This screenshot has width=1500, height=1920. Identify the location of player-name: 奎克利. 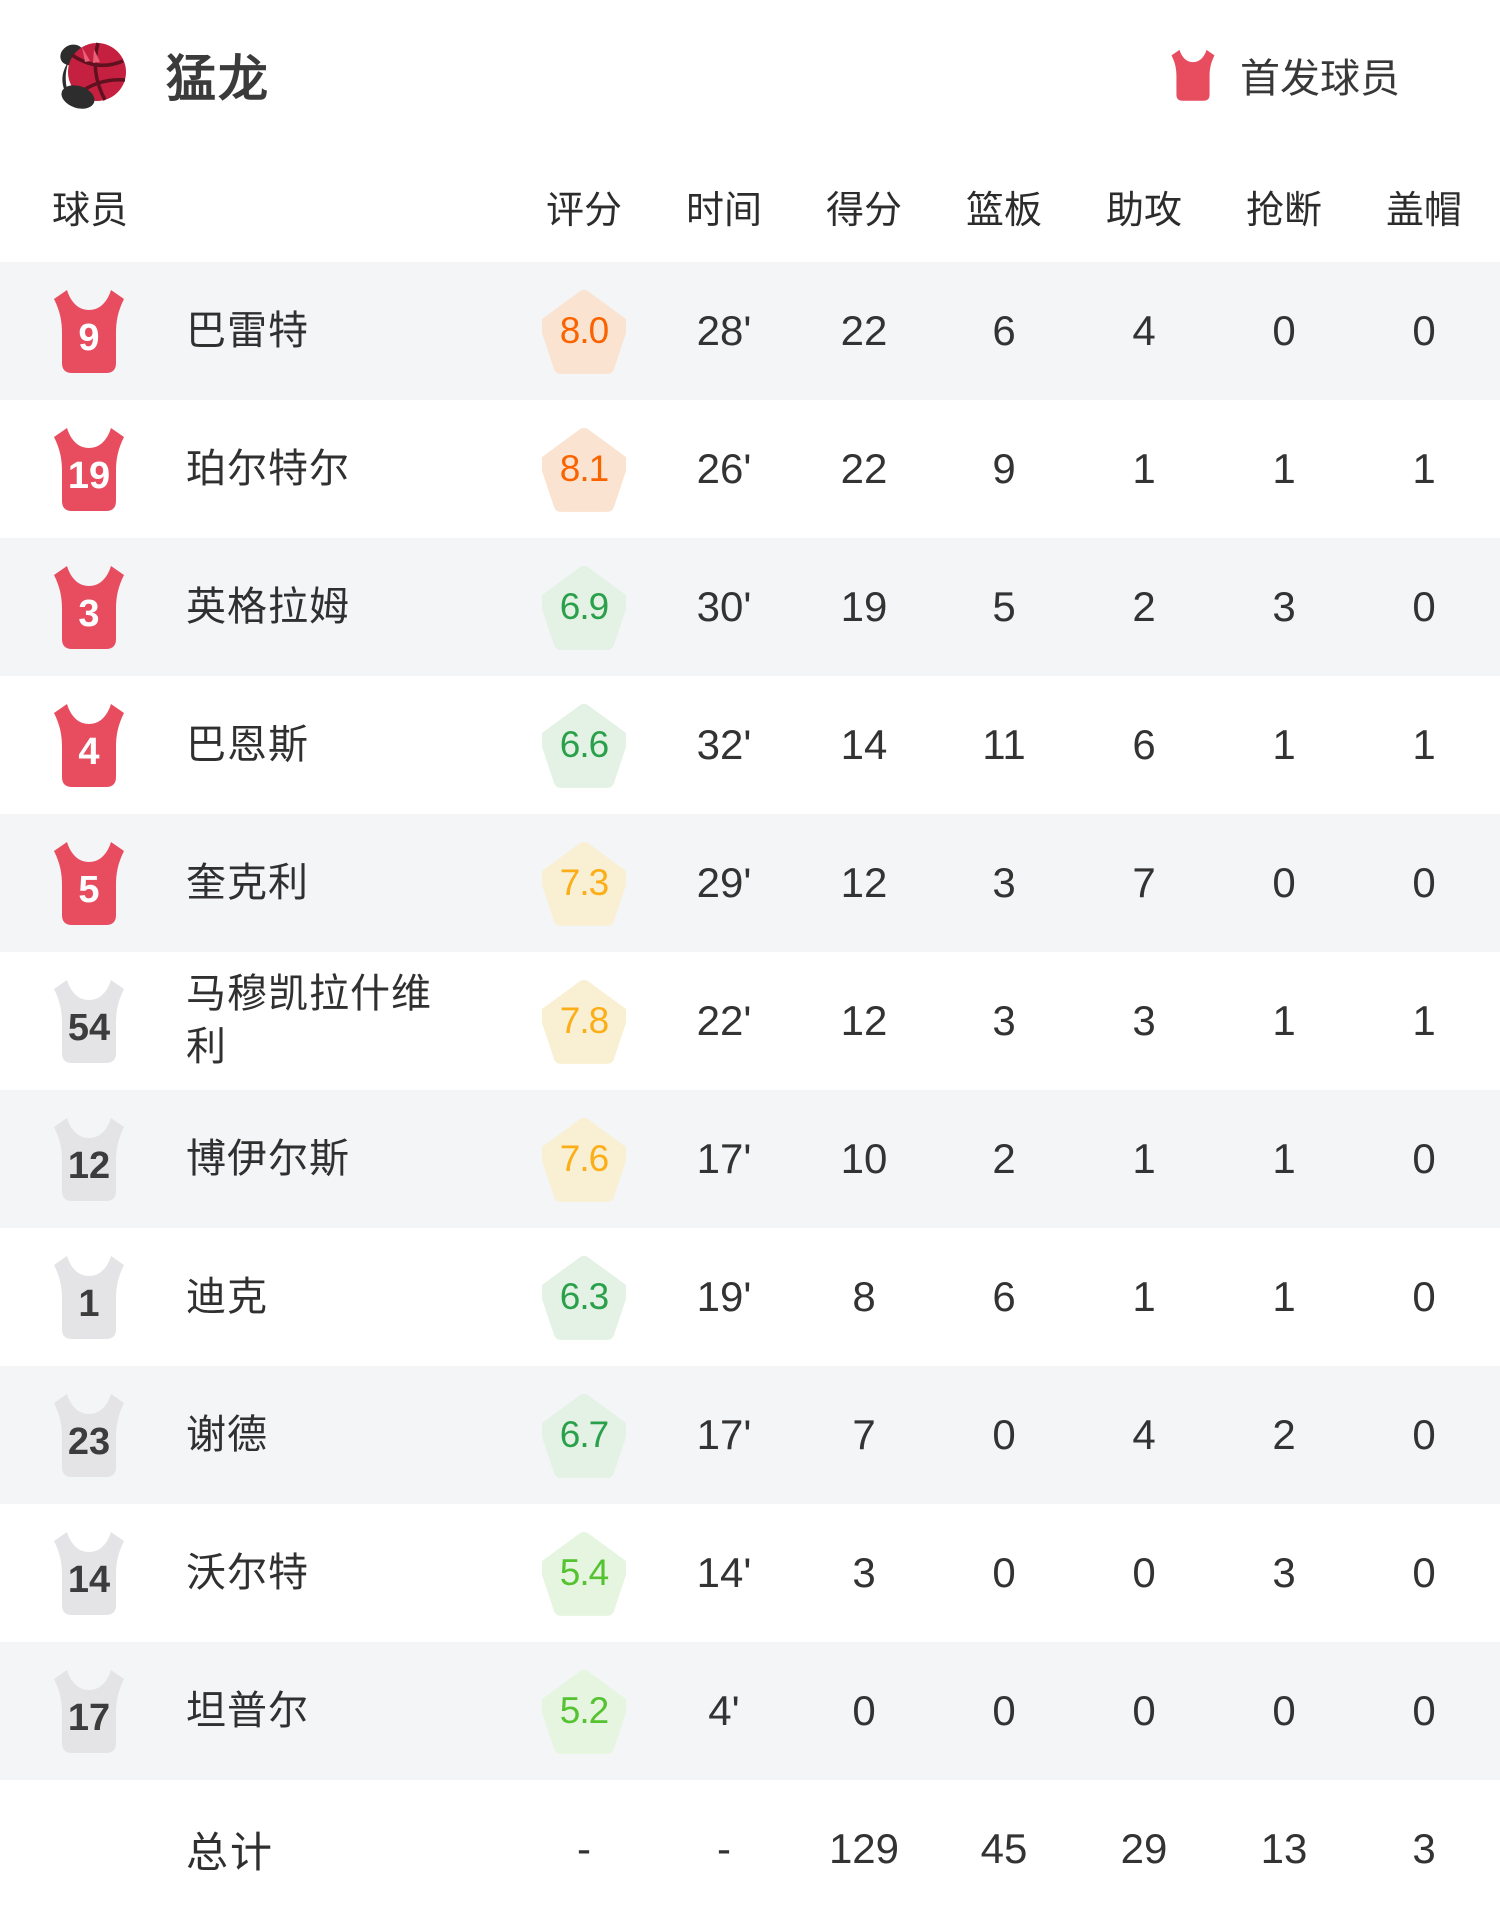
(247, 882).